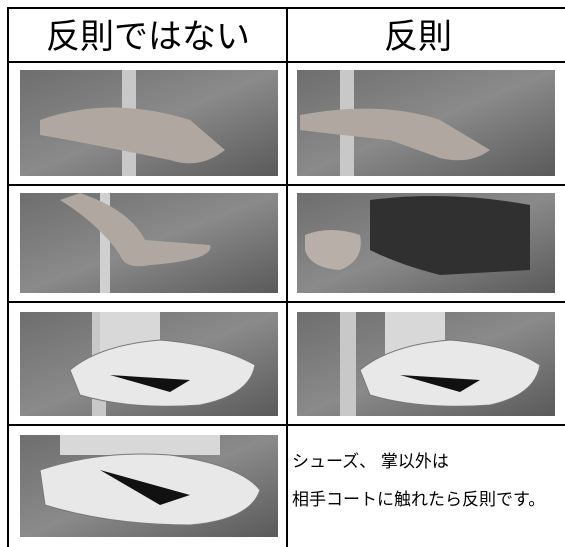  I want to click on note-line: 相手コートに触れたら反則です。, so click(418, 499).